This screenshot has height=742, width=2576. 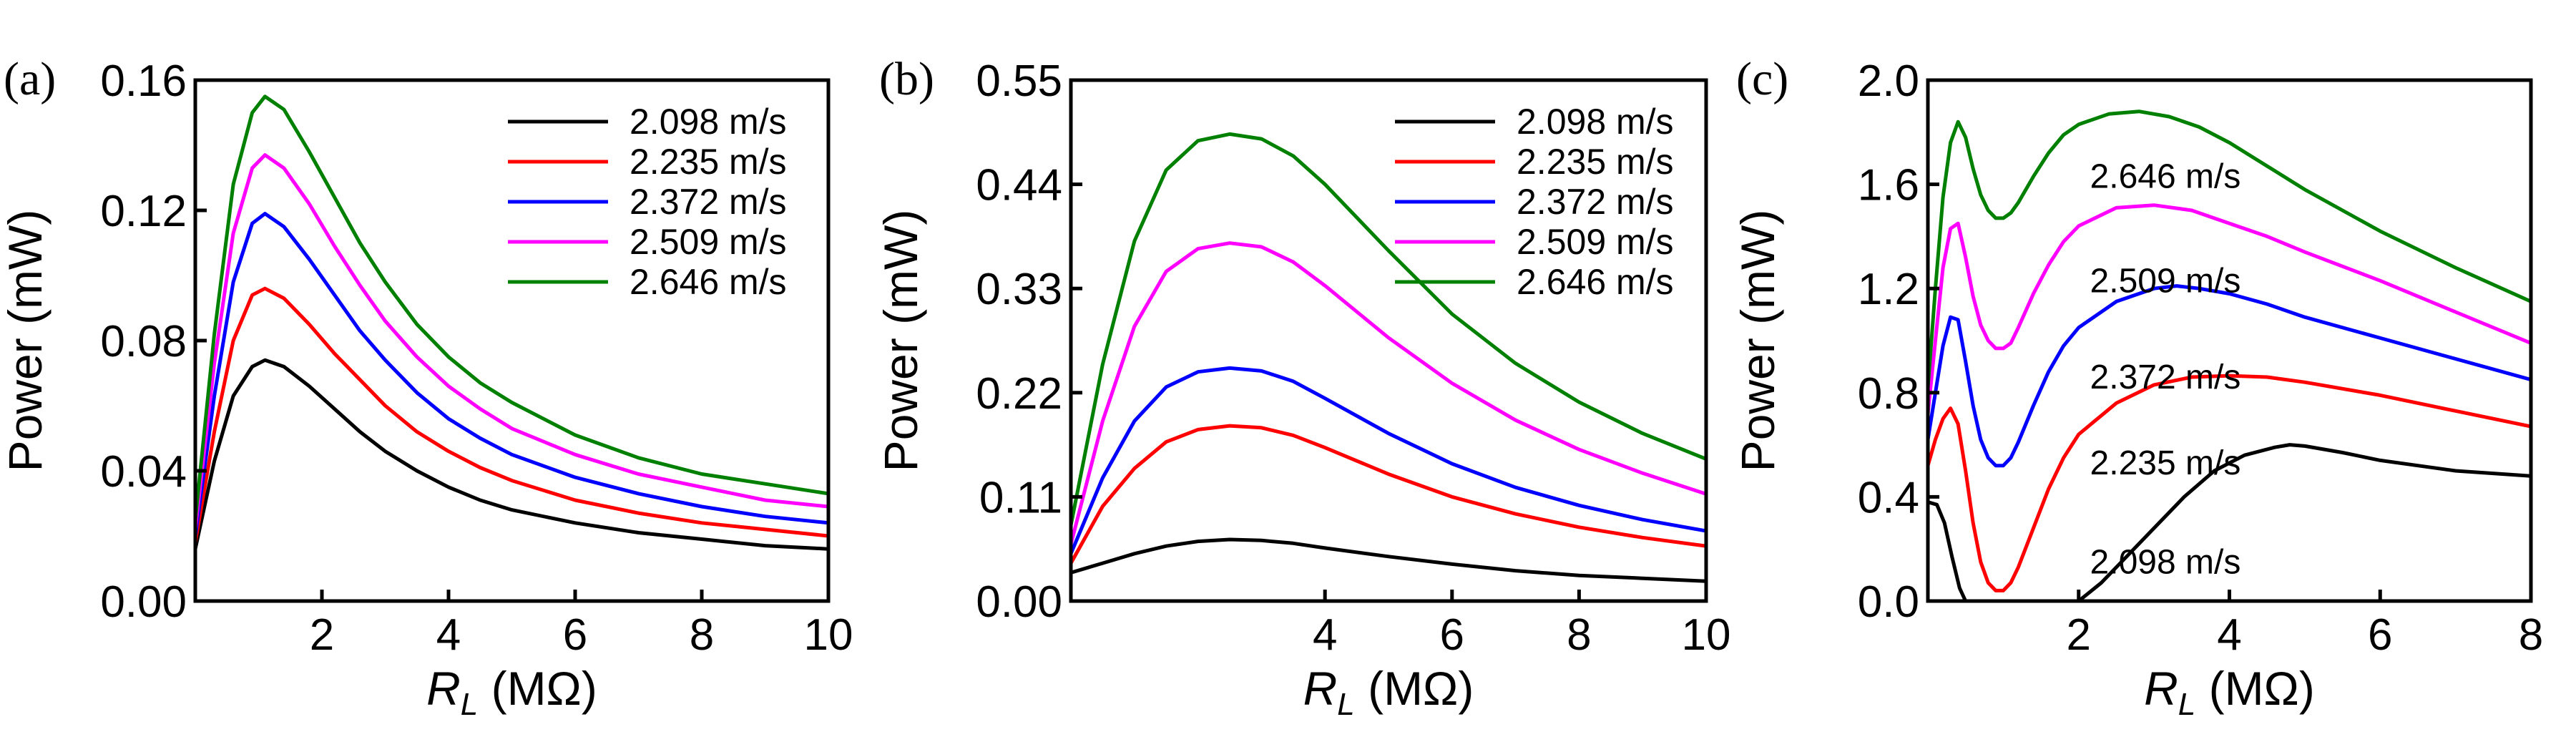 I want to click on y-tick-label: 0.44, so click(x=1019, y=185).